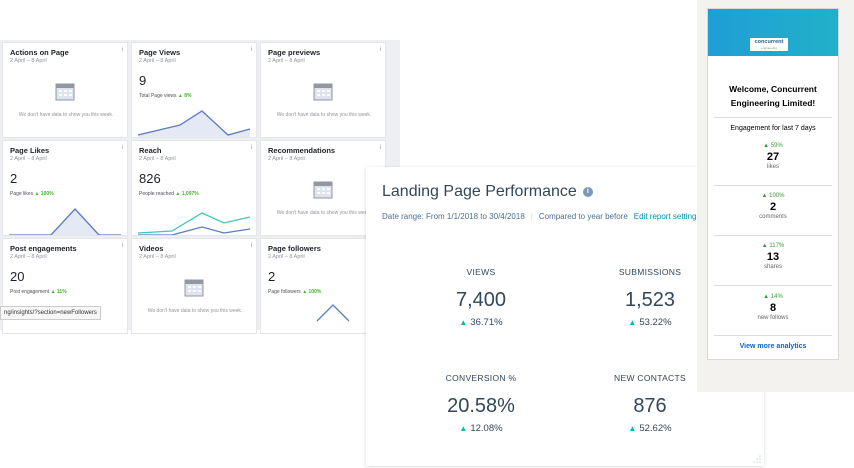  I want to click on company-banner: concurrent engineering, so click(773, 32).